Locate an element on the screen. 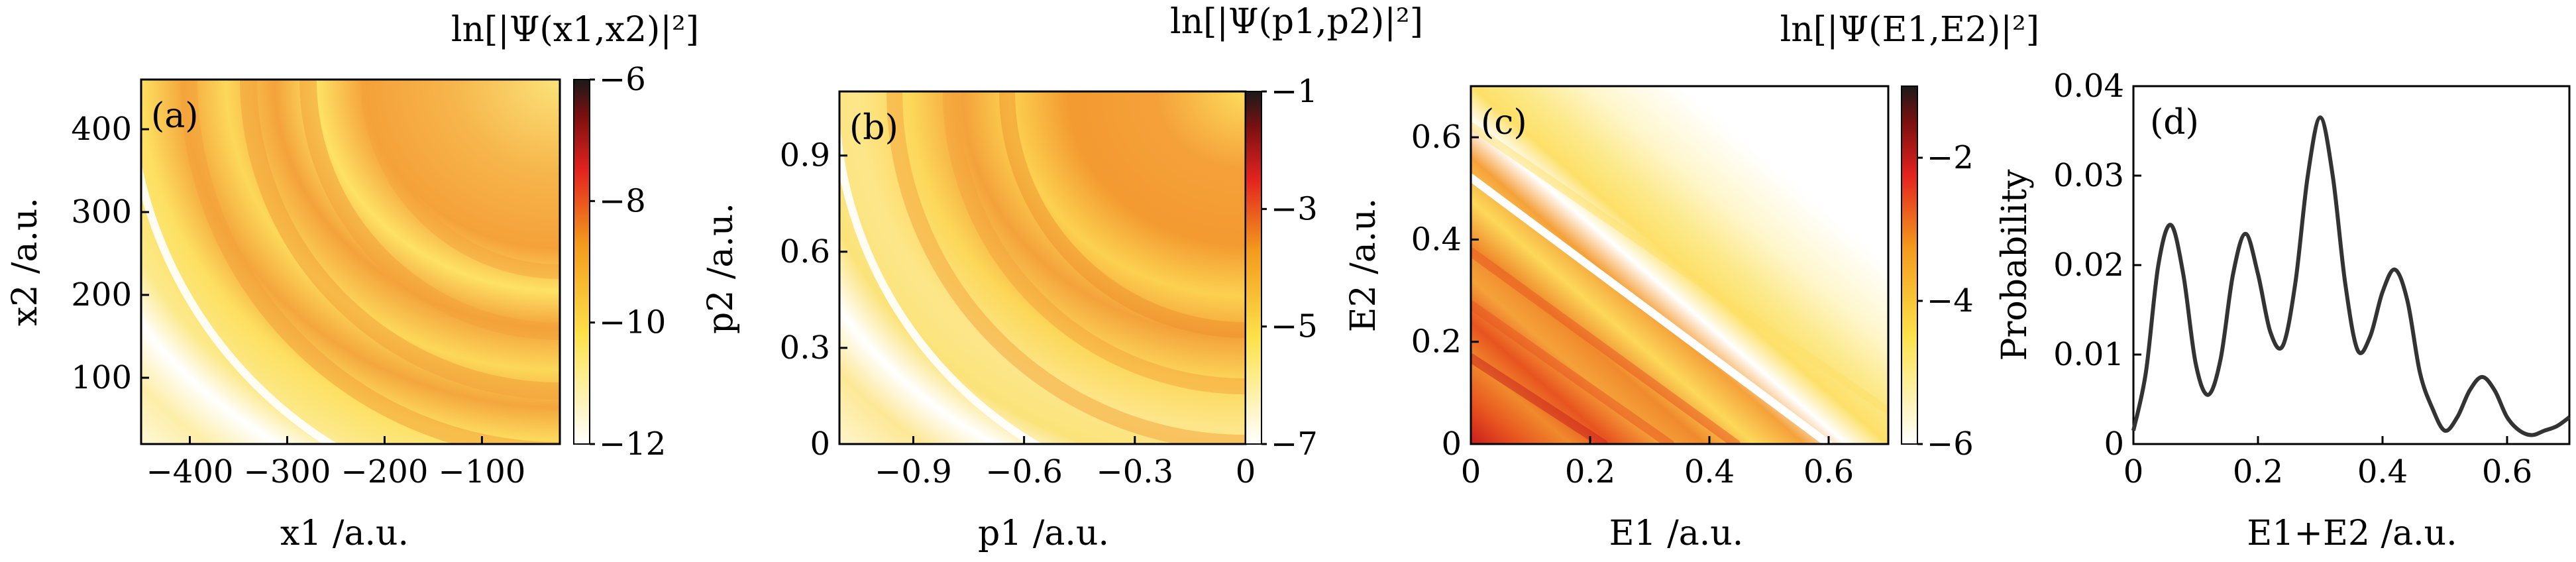 The height and width of the screenshot is (562, 2576). colorbar-a is located at coordinates (581, 262).